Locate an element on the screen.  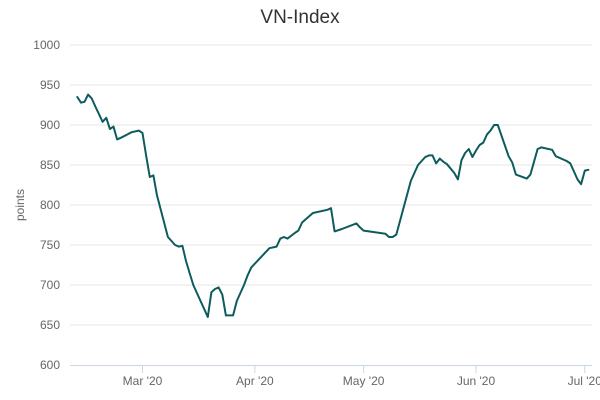
x-axis: Mar '20 Apr '20 May '20 Jun '20 Jul '20 is located at coordinates (361, 376).